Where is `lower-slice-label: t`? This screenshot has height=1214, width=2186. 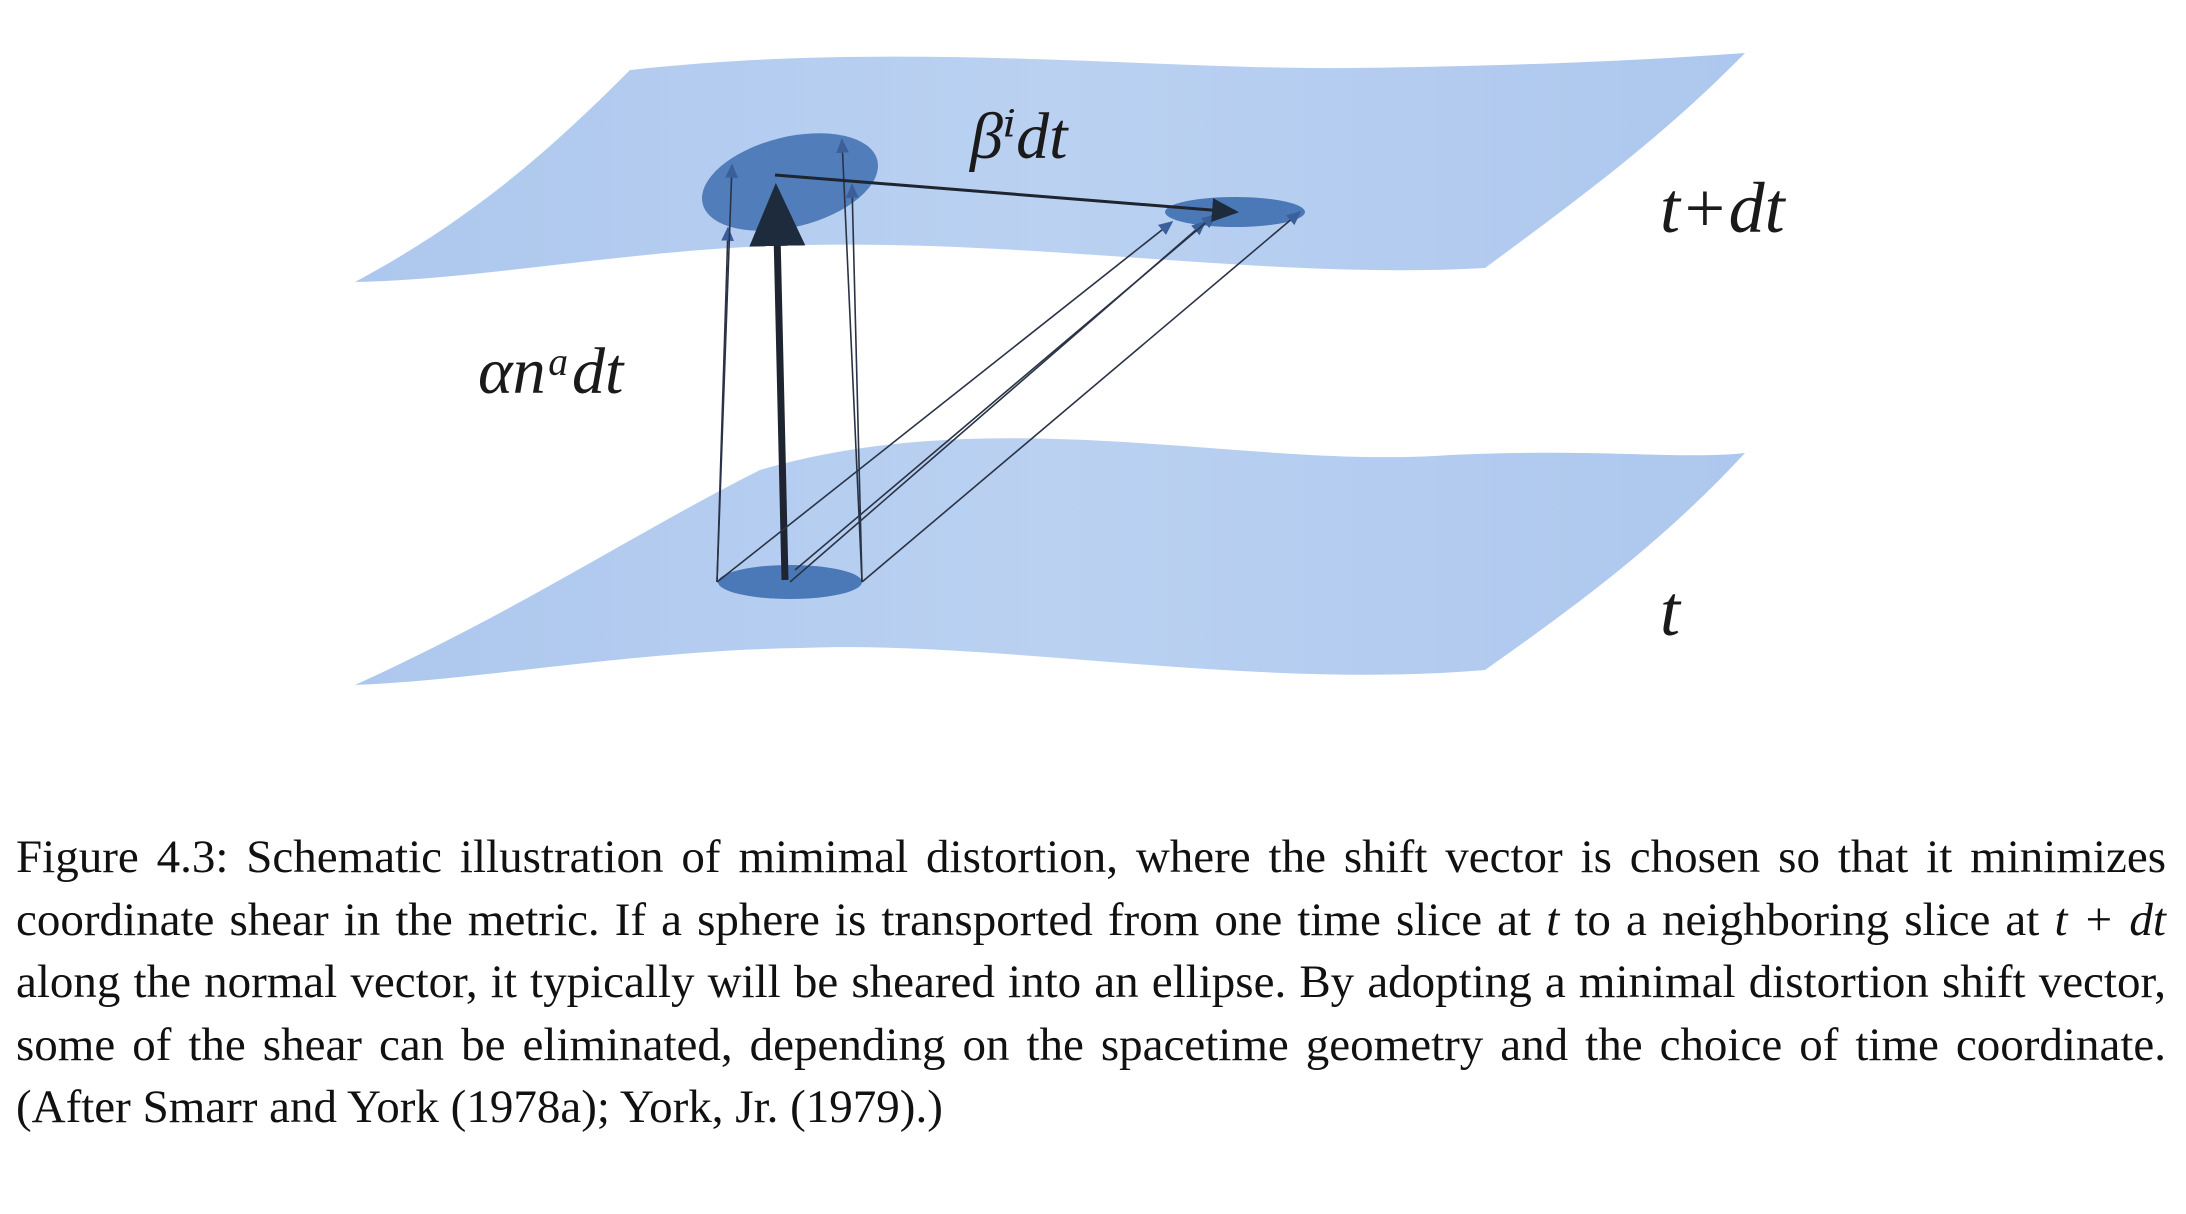 lower-slice-label: t is located at coordinates (1671, 611).